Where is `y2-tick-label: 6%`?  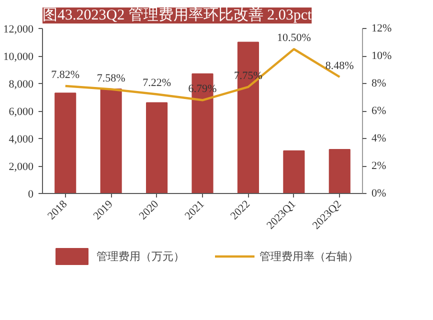 y2-tick-label: 6% is located at coordinates (379, 111).